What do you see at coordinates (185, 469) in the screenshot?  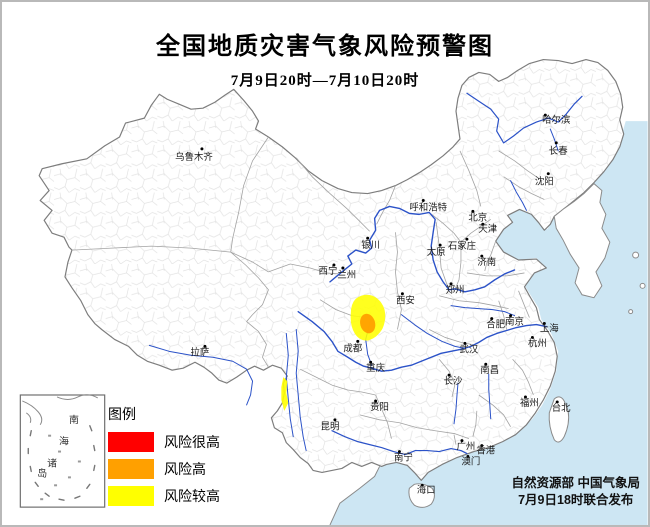 I see `legend-label-high: 风险高` at bounding box center [185, 469].